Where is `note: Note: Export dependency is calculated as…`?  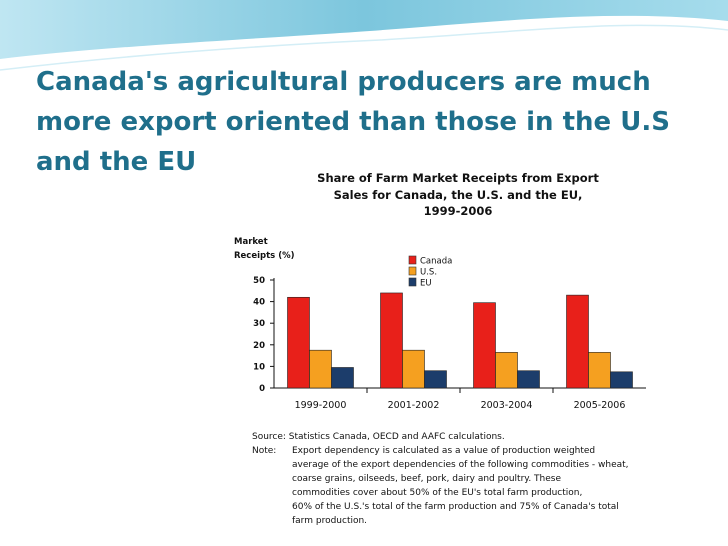 note: Note: Export dependency is calculated as… is located at coordinates (449, 486).